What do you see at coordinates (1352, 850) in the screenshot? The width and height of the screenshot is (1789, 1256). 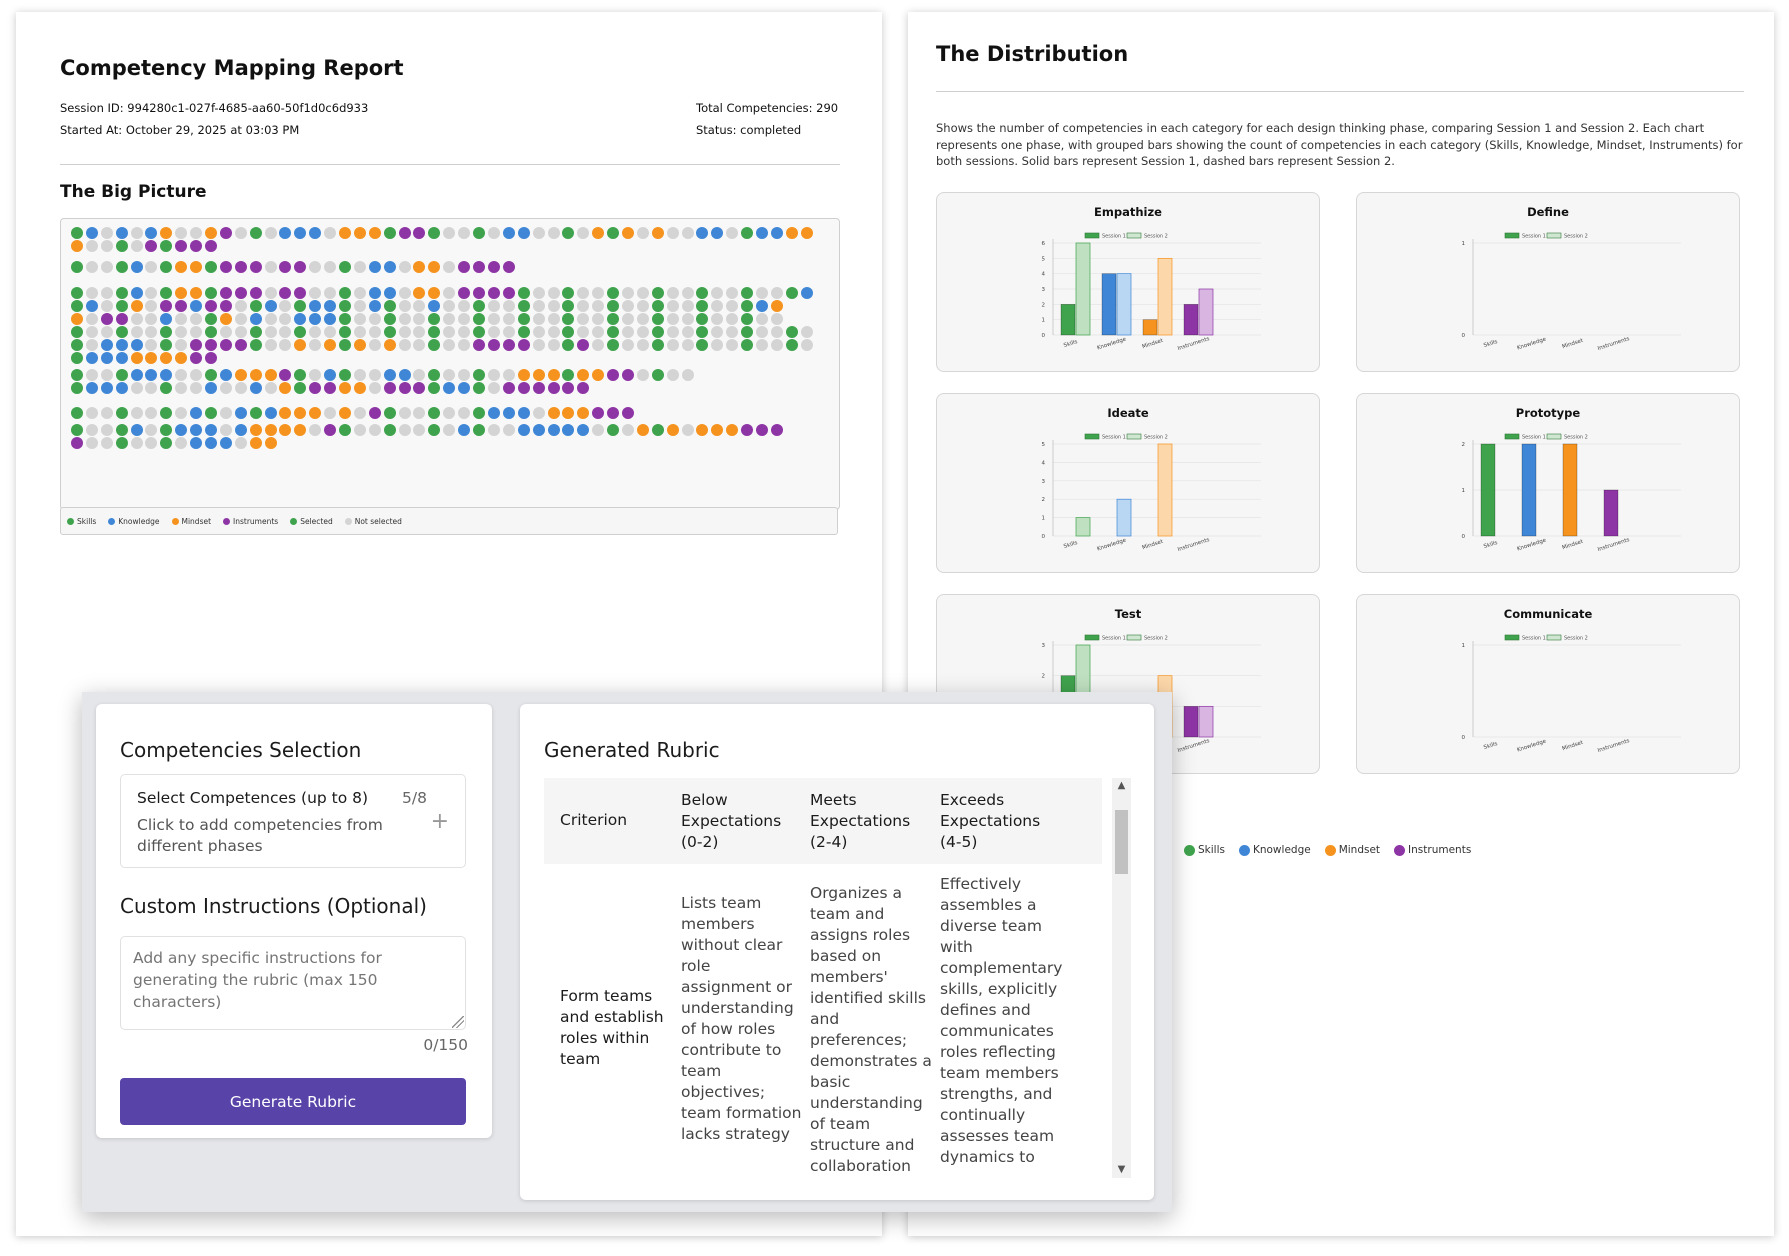 I see `legend-mindset: Mindset` at bounding box center [1352, 850].